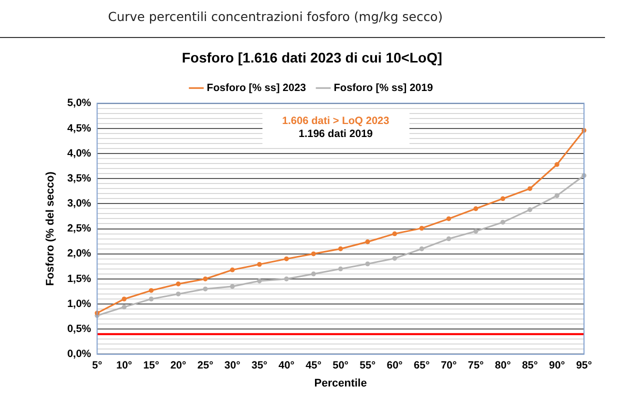 Image resolution: width=620 pixels, height=394 pixels. Describe the element at coordinates (79, 204) in the screenshot. I see `y-tick-label: 3,0%` at that location.